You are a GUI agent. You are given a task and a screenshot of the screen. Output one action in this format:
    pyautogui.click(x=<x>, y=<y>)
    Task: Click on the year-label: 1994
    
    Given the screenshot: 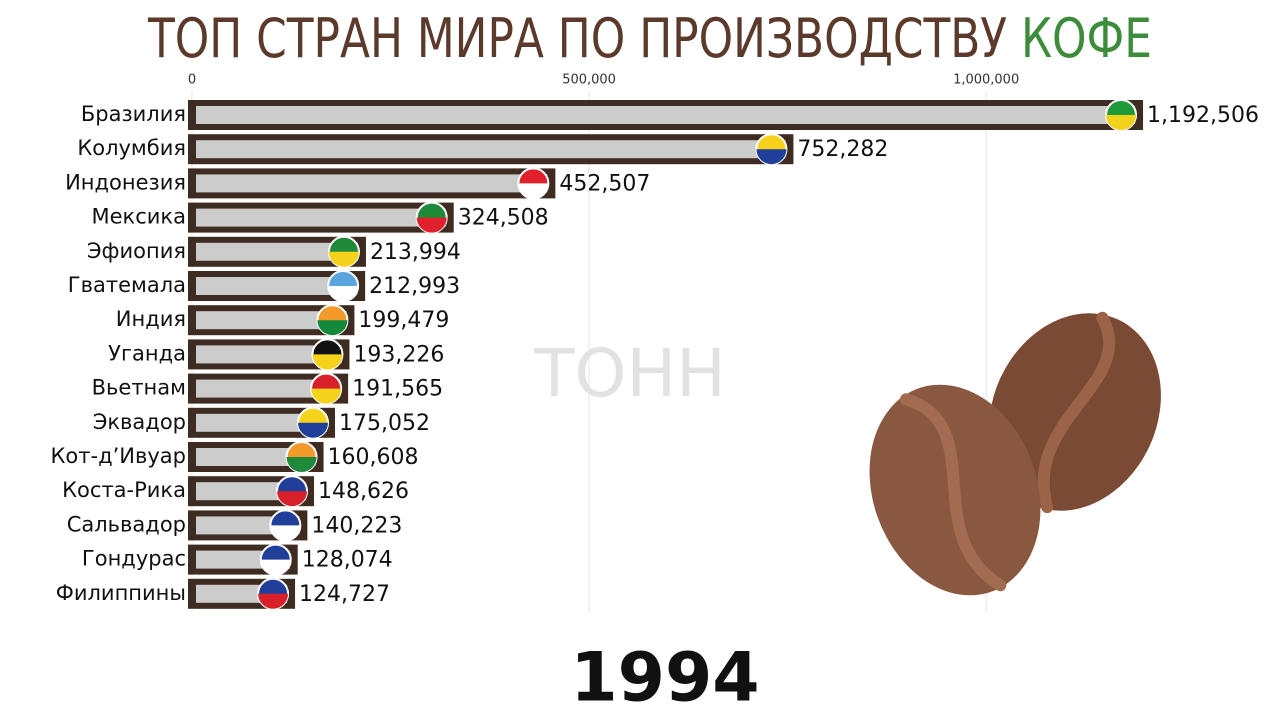 What is the action you would take?
    pyautogui.click(x=664, y=678)
    